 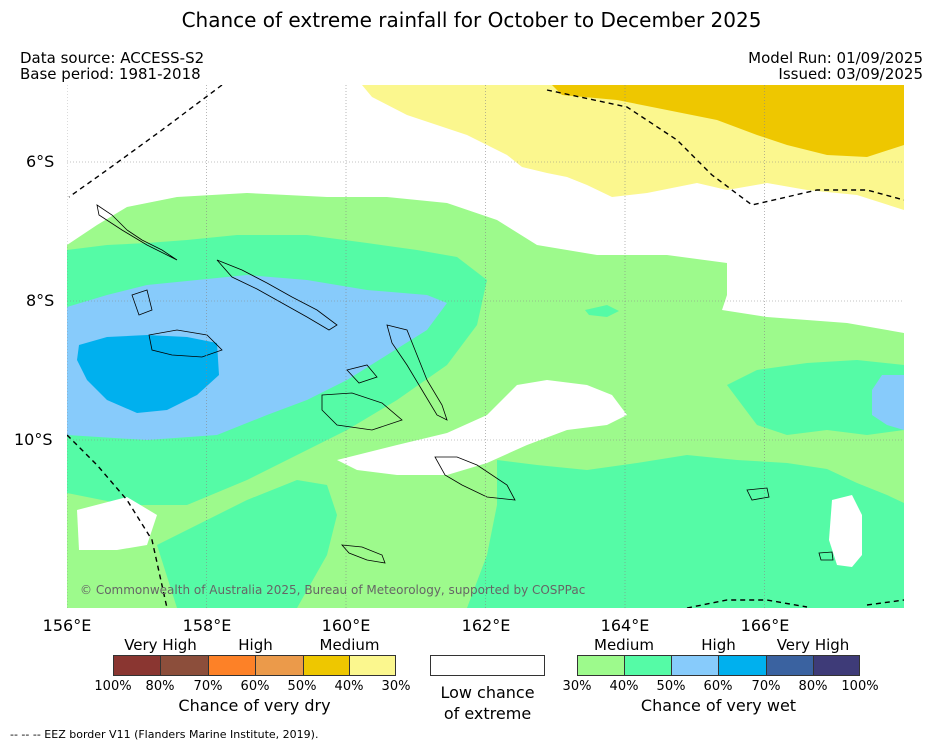 I want to click on lat-label: 10°S, so click(x=33, y=439).